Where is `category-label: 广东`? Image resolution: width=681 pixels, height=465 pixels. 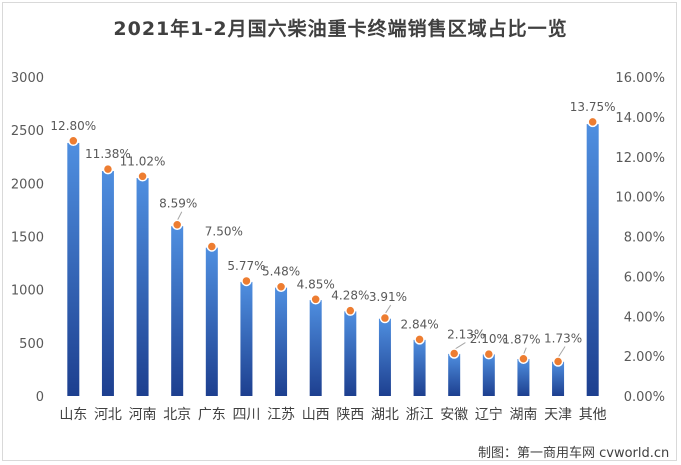 category-label: 广东 is located at coordinates (212, 415).